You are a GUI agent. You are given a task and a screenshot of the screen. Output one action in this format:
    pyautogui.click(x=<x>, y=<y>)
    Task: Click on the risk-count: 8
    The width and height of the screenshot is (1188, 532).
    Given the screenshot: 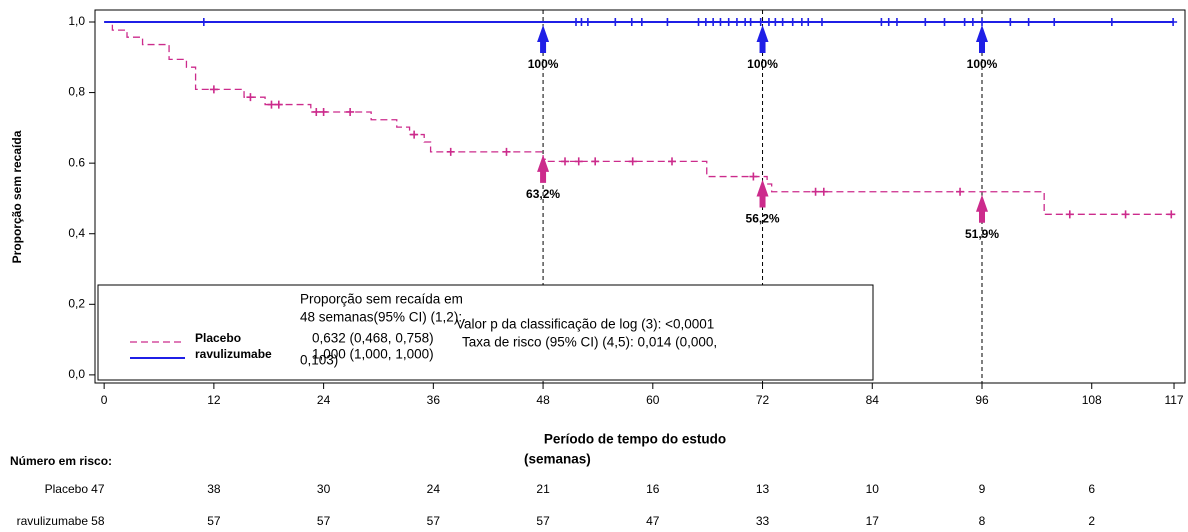 What is the action you would take?
    pyautogui.click(x=982, y=521)
    